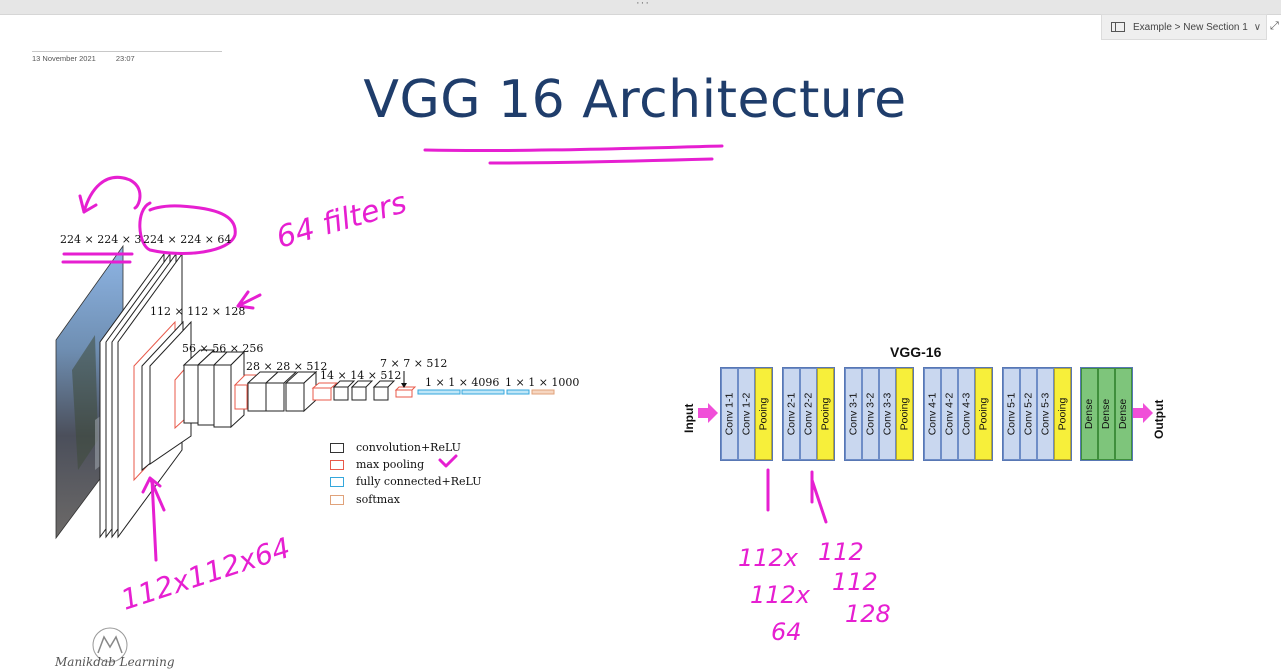 This screenshot has width=1281, height=669. I want to click on layer-label: Conv 5-3, so click(1045, 414).